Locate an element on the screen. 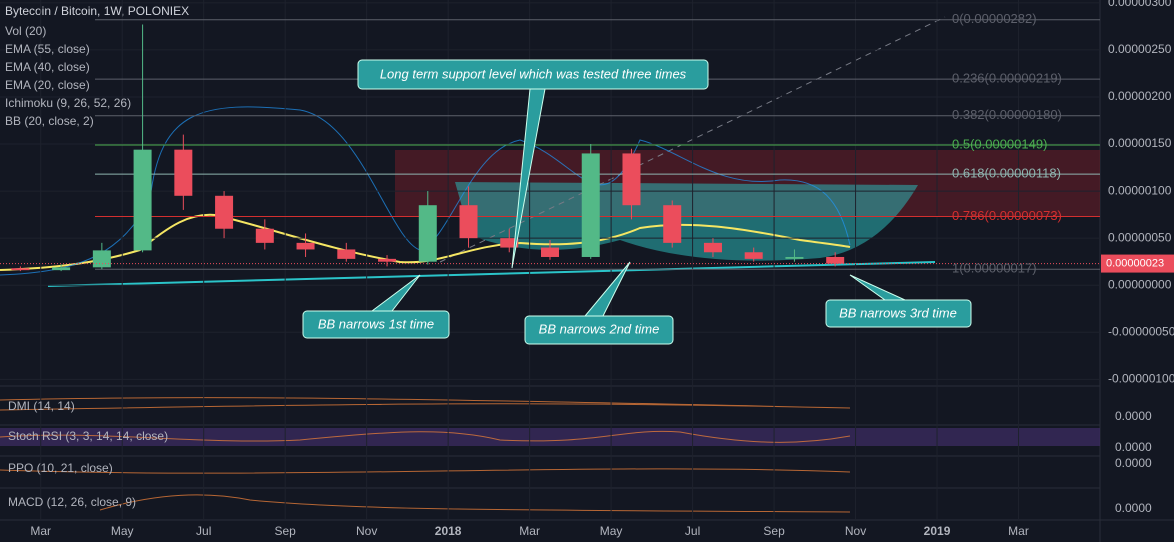  indicator-label: BB (20, close, 2) is located at coordinates (49, 121).